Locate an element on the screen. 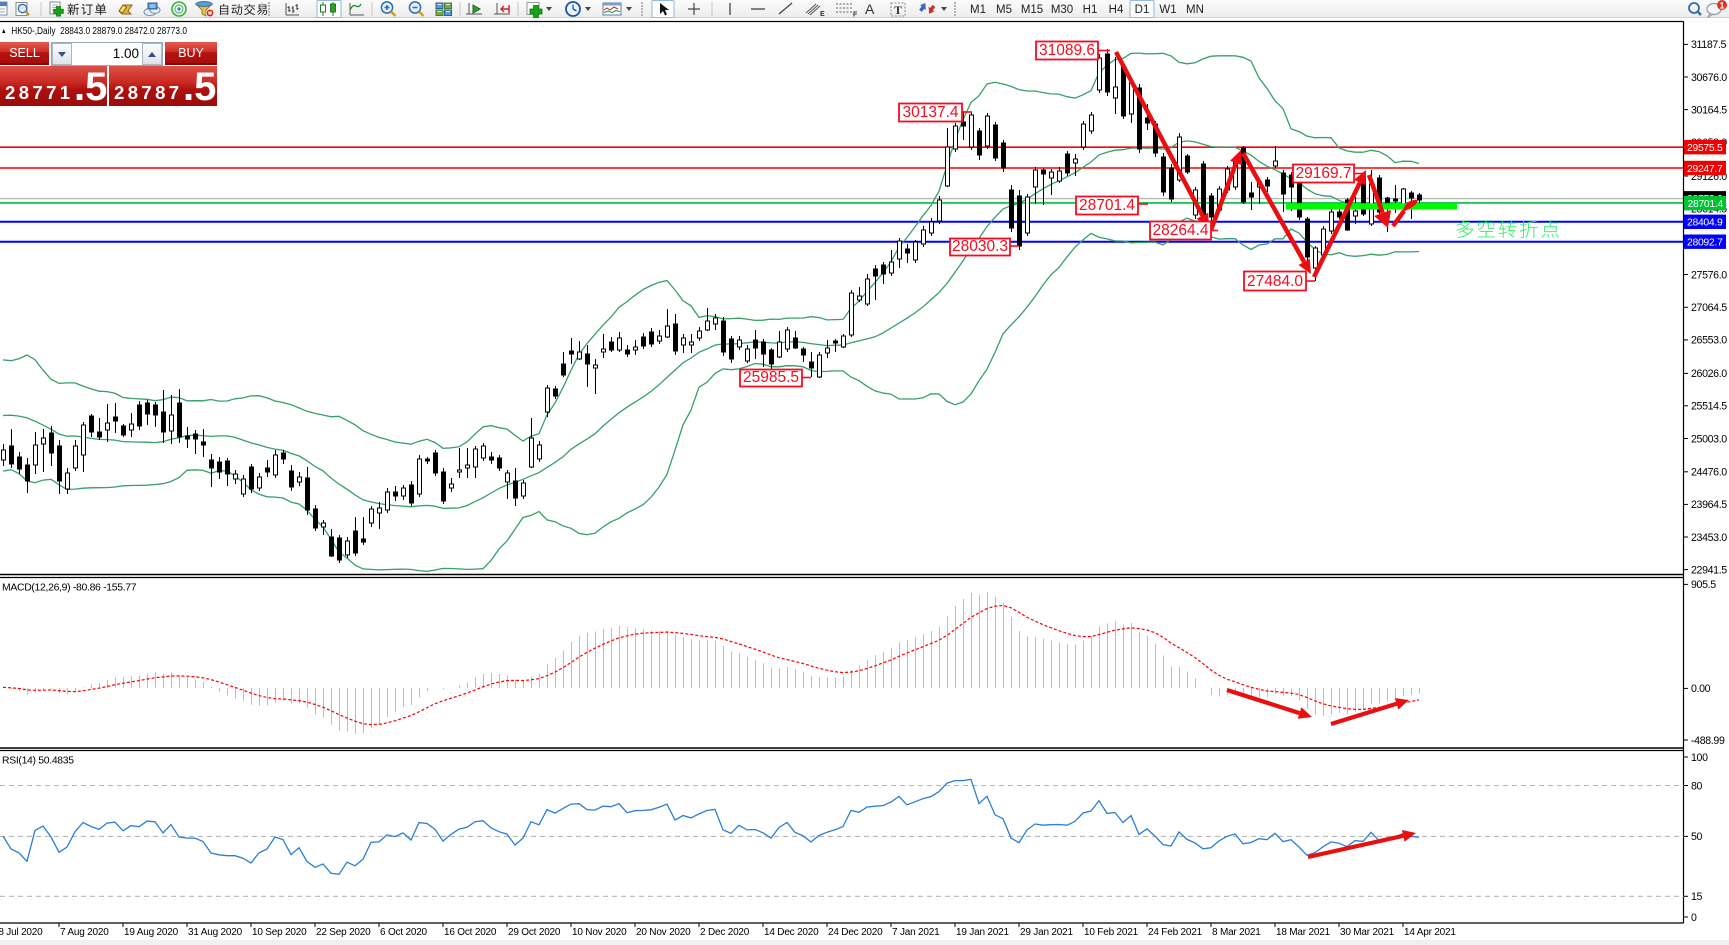  svg-text: 22 Sep 2020 is located at coordinates (343, 932).